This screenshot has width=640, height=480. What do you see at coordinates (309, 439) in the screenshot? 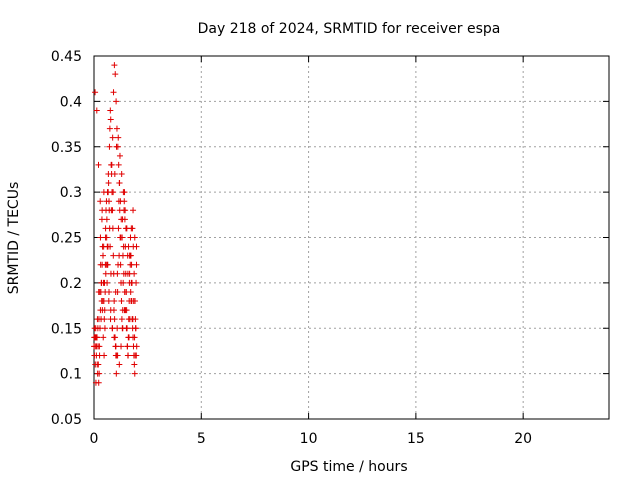
I see `x-tick-label: 10` at bounding box center [309, 439].